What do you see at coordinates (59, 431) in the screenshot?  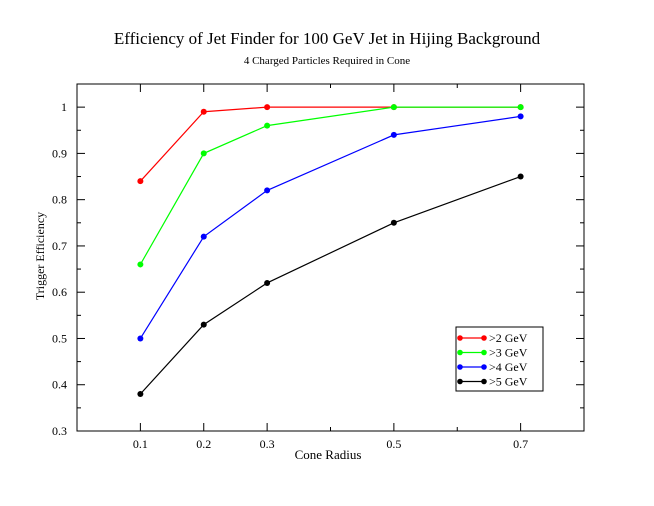 I see `y-tick-label: 0.3` at bounding box center [59, 431].